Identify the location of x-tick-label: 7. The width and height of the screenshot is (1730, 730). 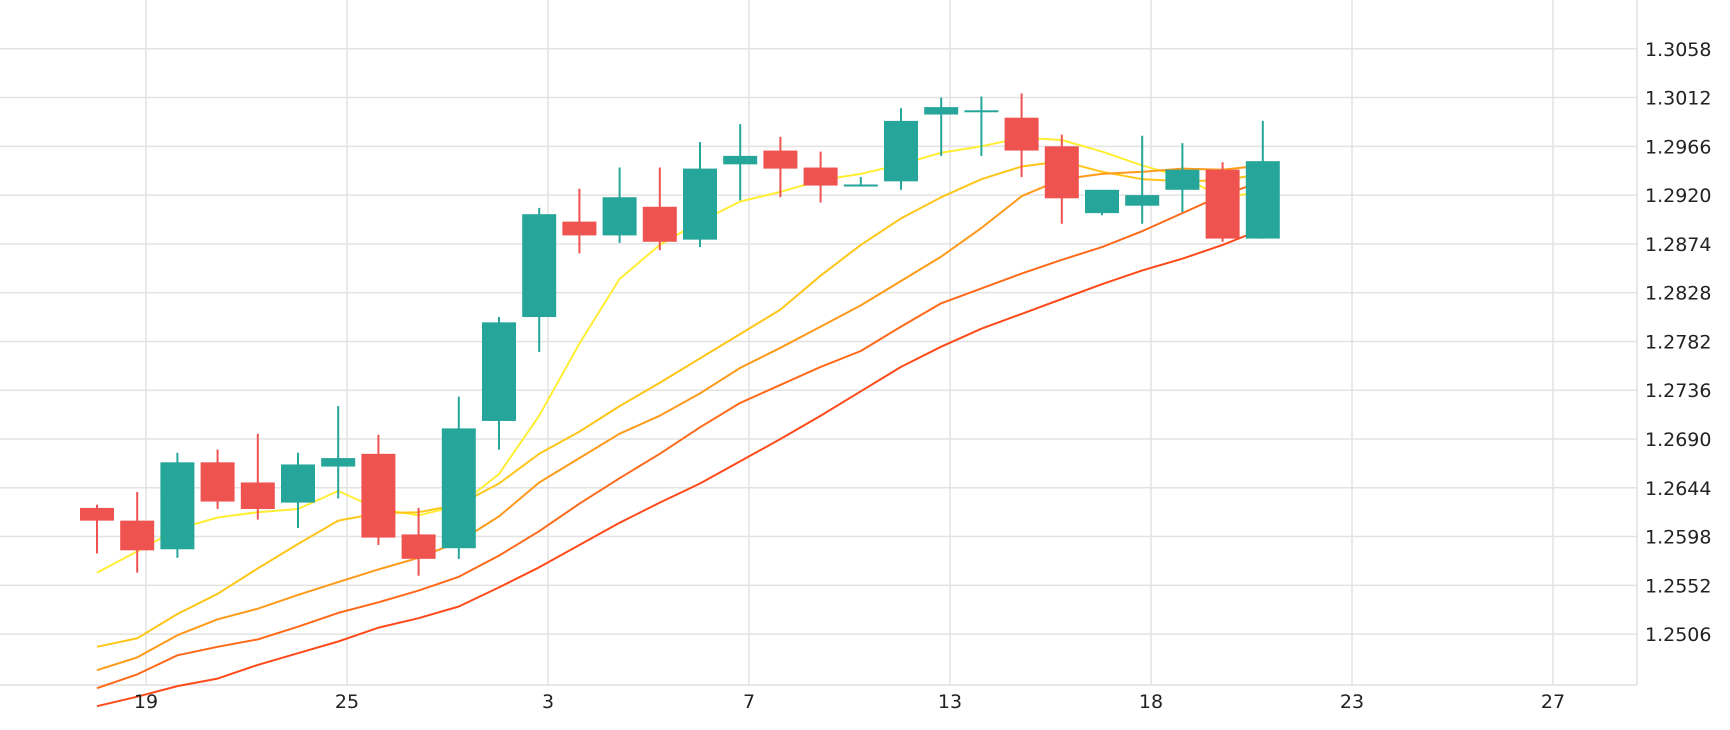
(749, 702).